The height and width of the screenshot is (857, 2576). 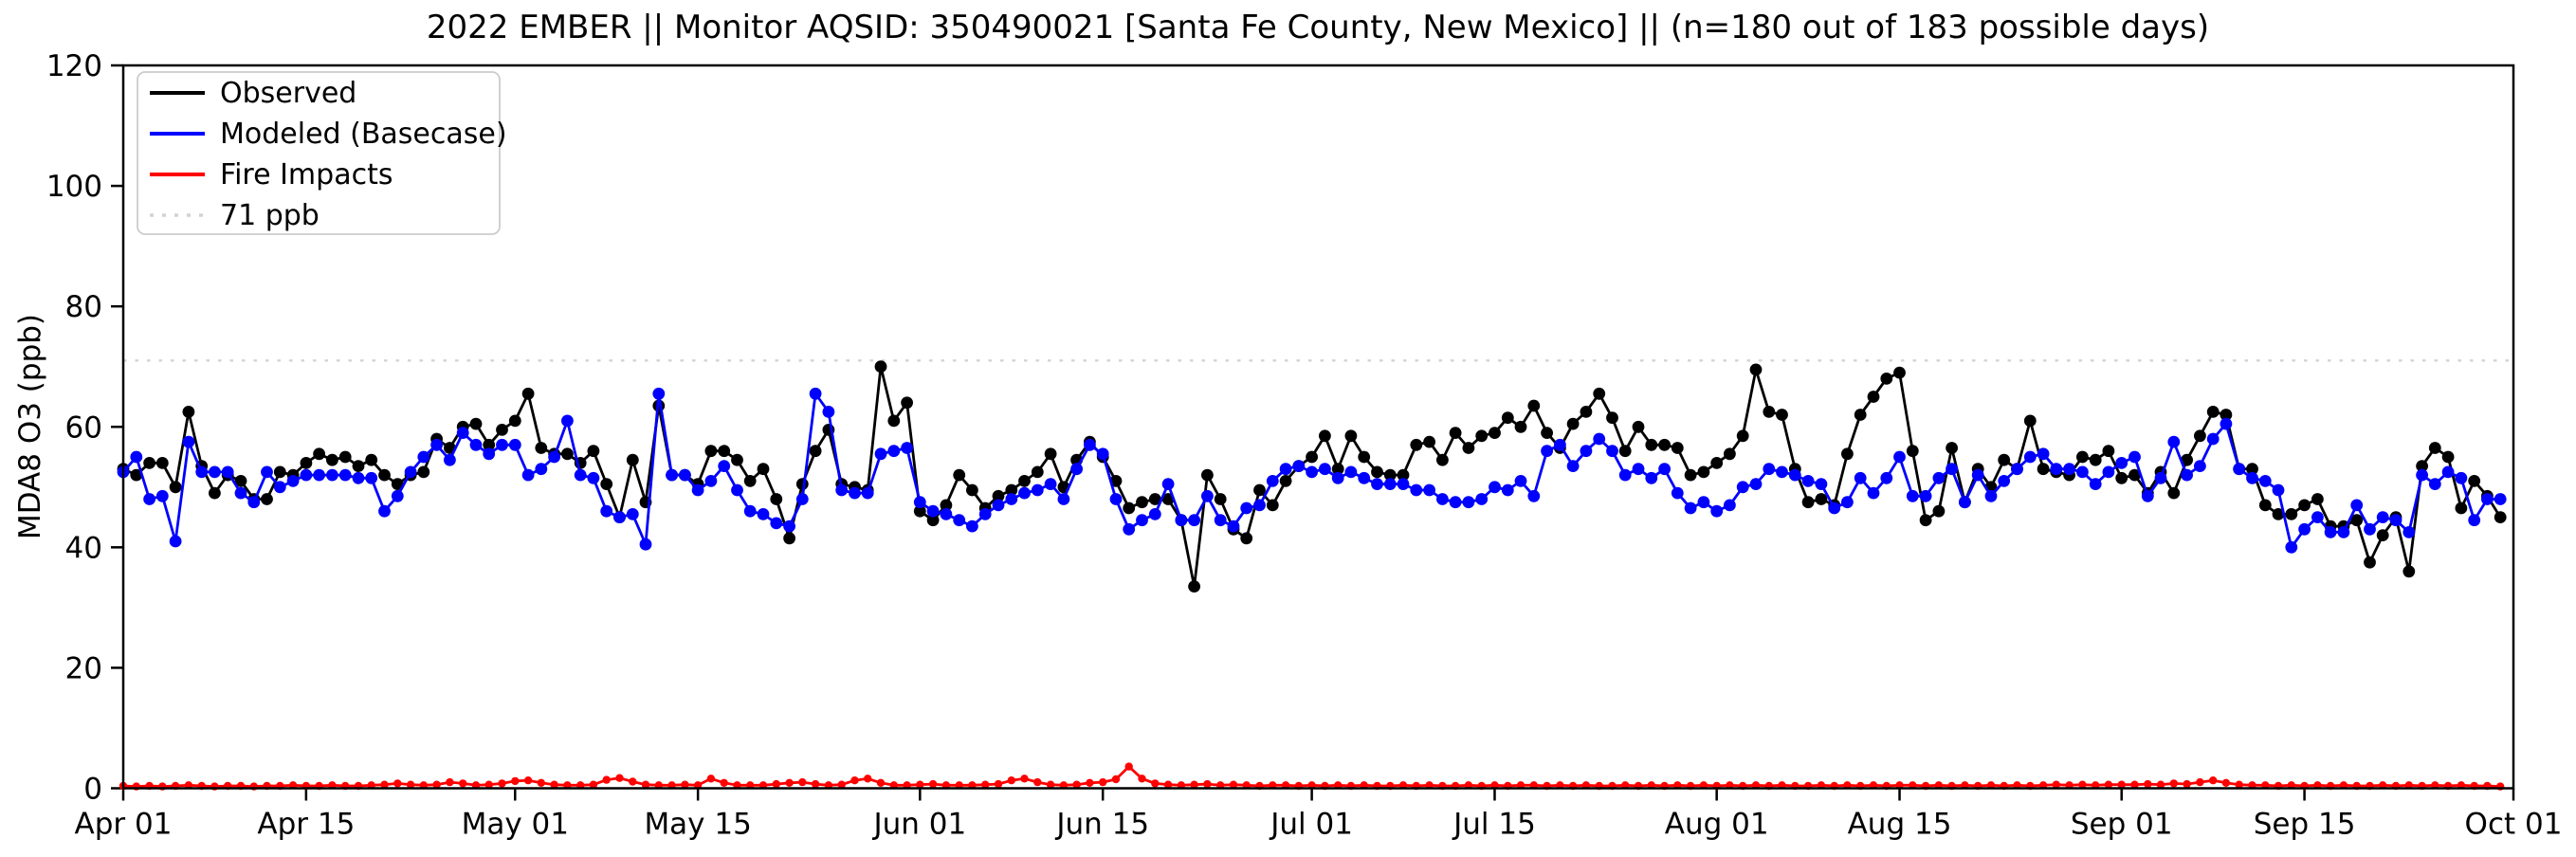 I want to click on x-tick-label: Jun 01, so click(x=918, y=825).